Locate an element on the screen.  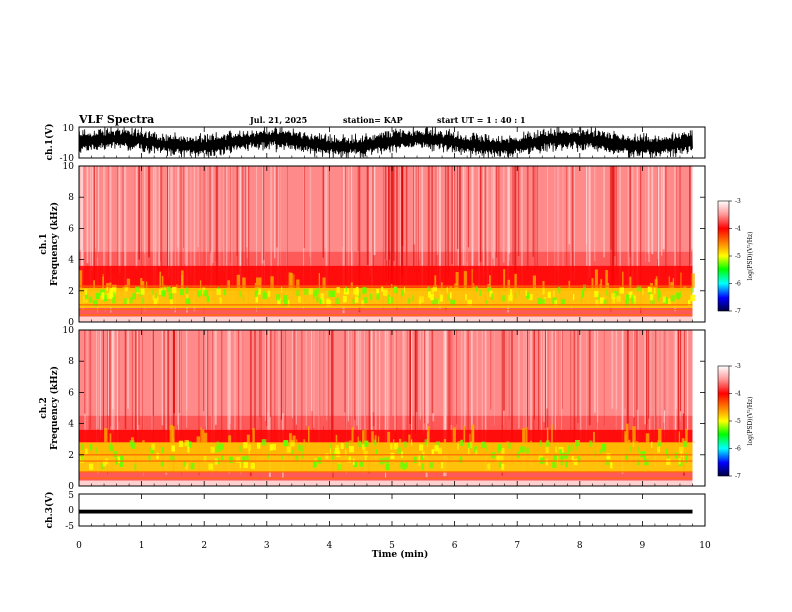
spec1-low-strip is located at coordinates (386, 319).